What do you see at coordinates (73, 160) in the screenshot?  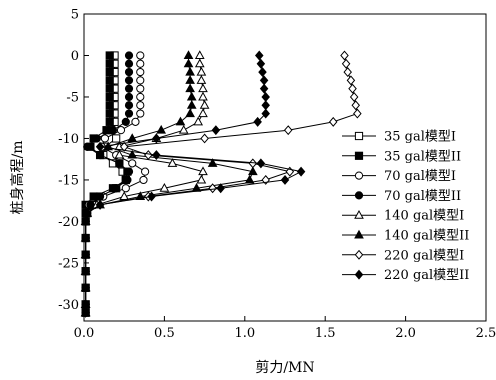 I see `y-axis: 5 0 -5 -10 -15 -20 -25 -30` at bounding box center [73, 160].